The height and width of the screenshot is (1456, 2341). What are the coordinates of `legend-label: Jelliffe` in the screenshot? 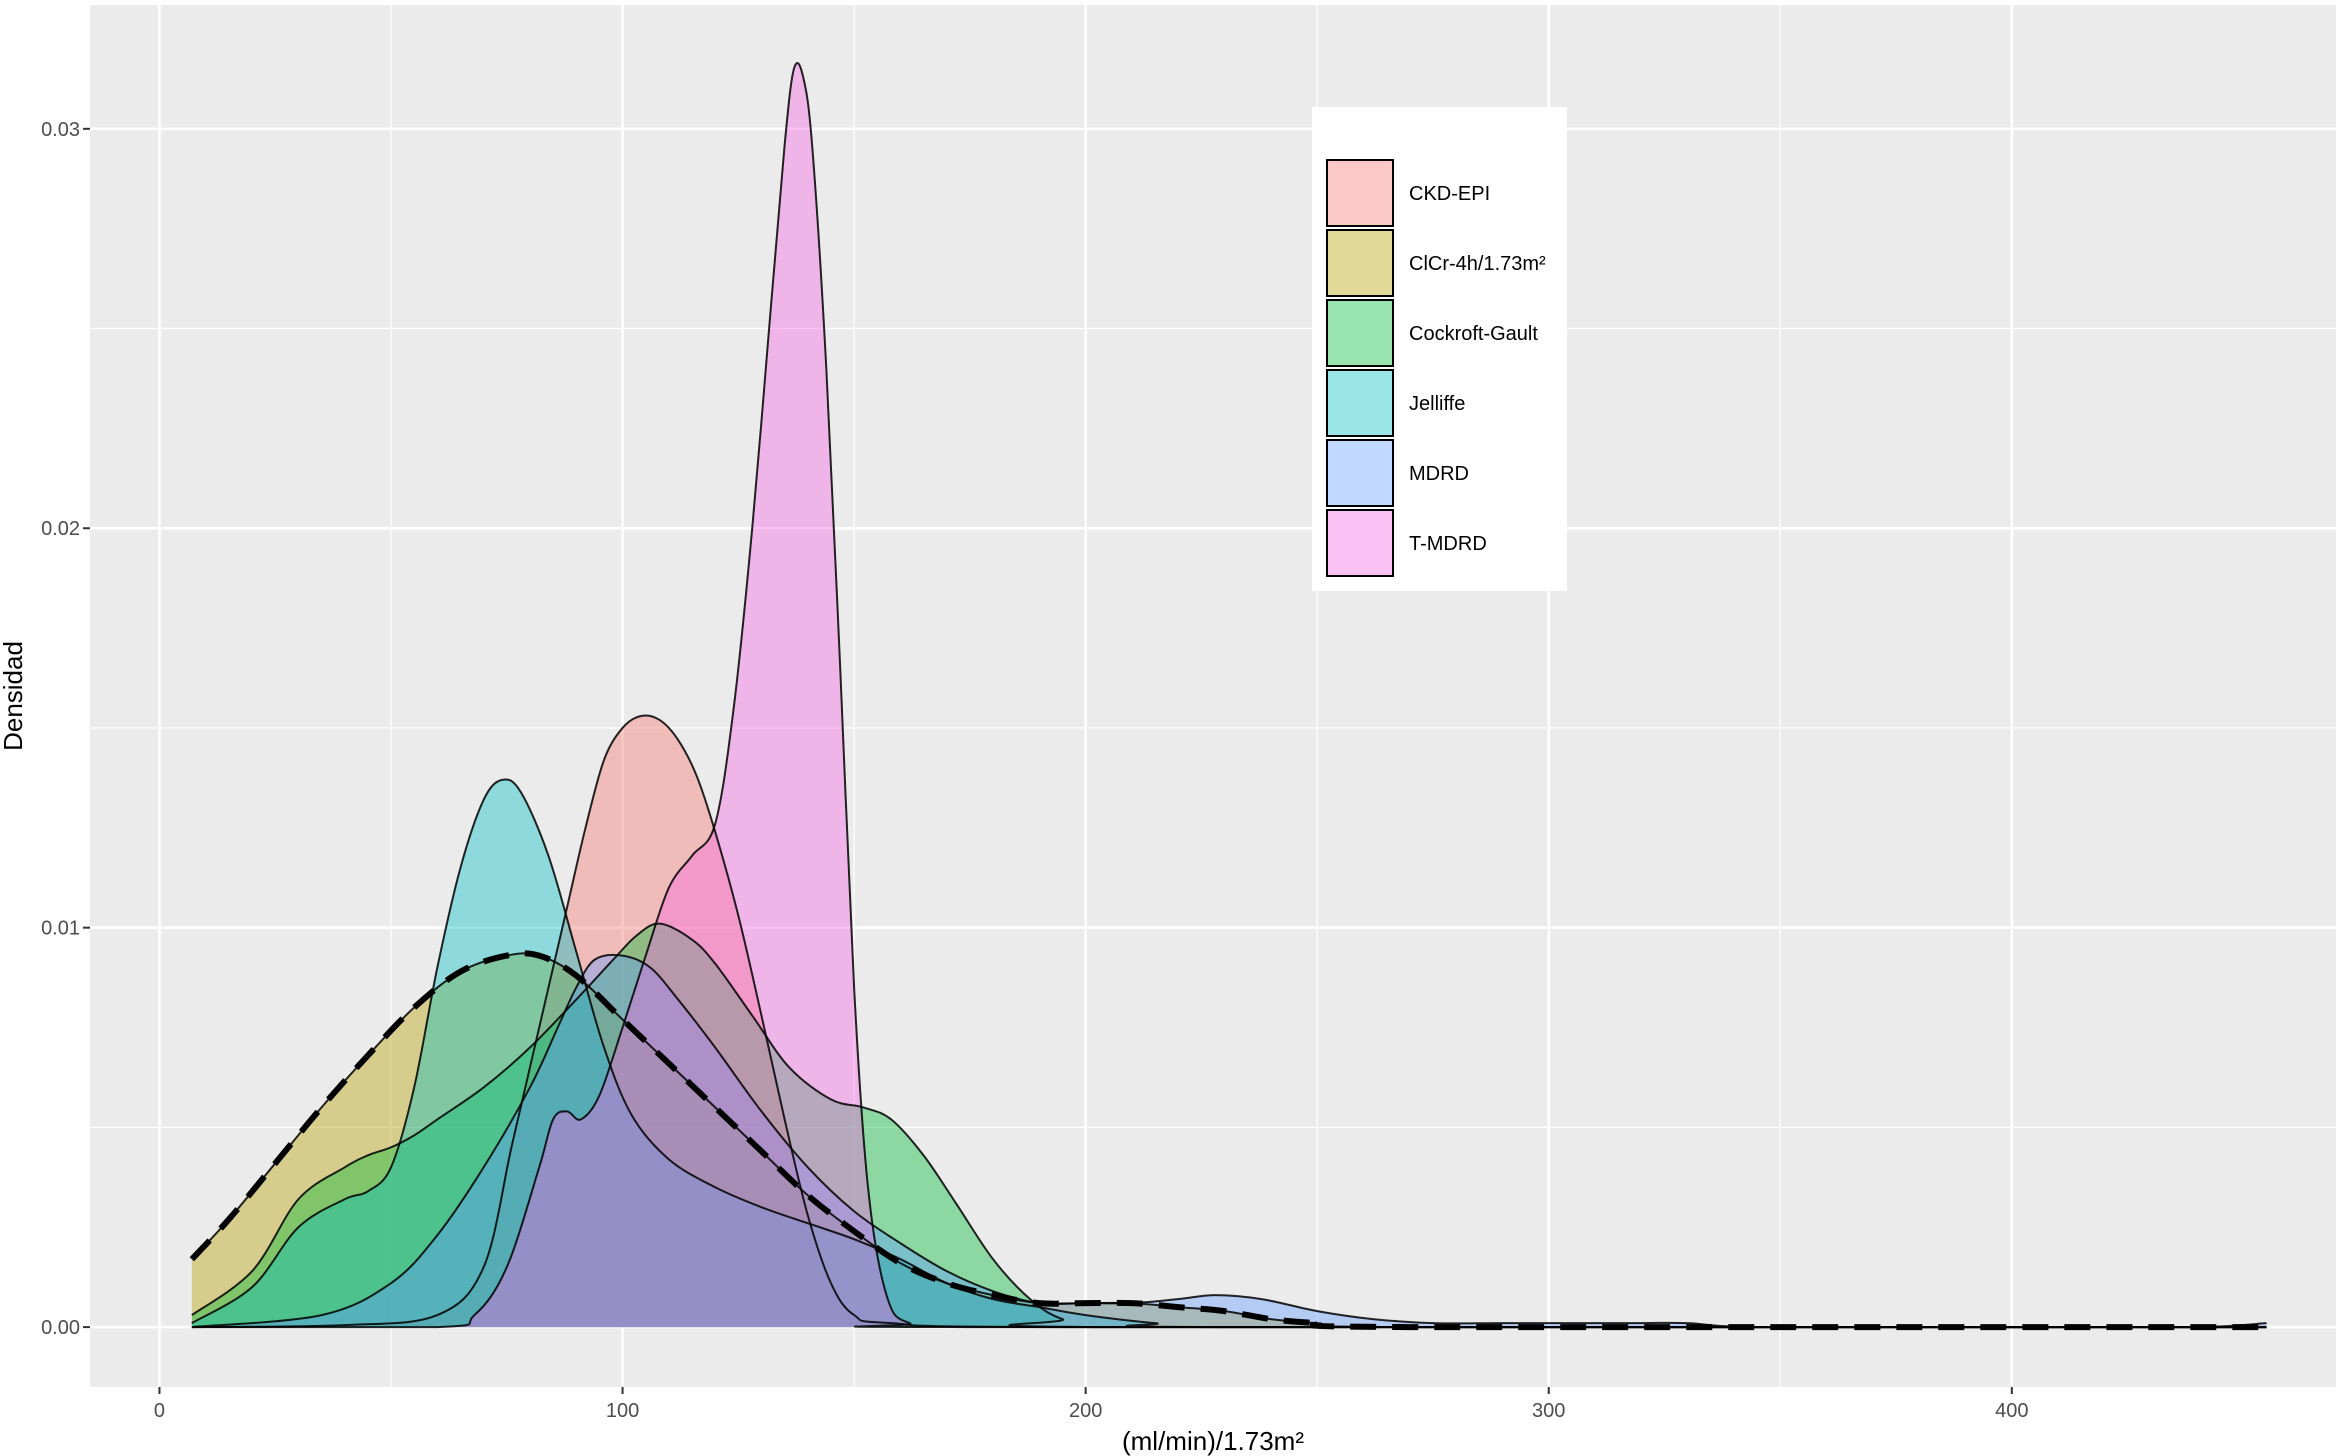 It's located at (1437, 404).